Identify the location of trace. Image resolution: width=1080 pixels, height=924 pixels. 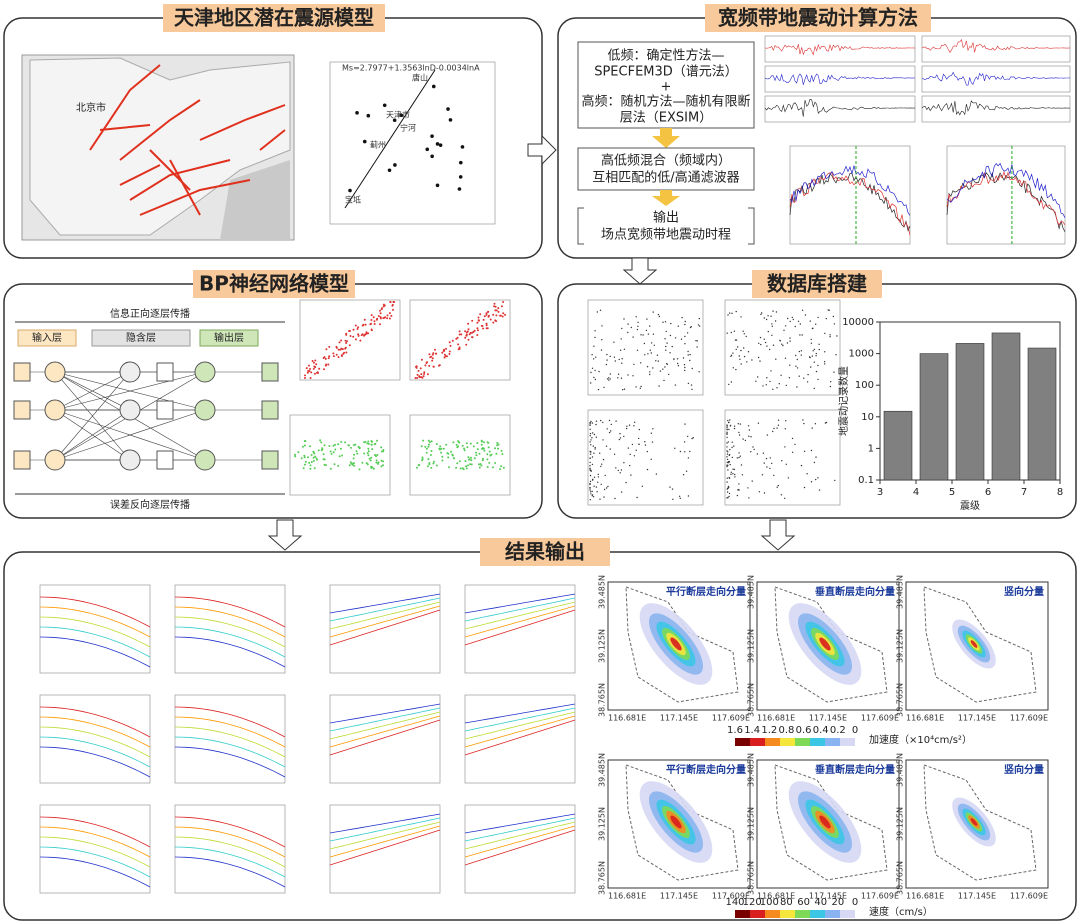
(840, 79).